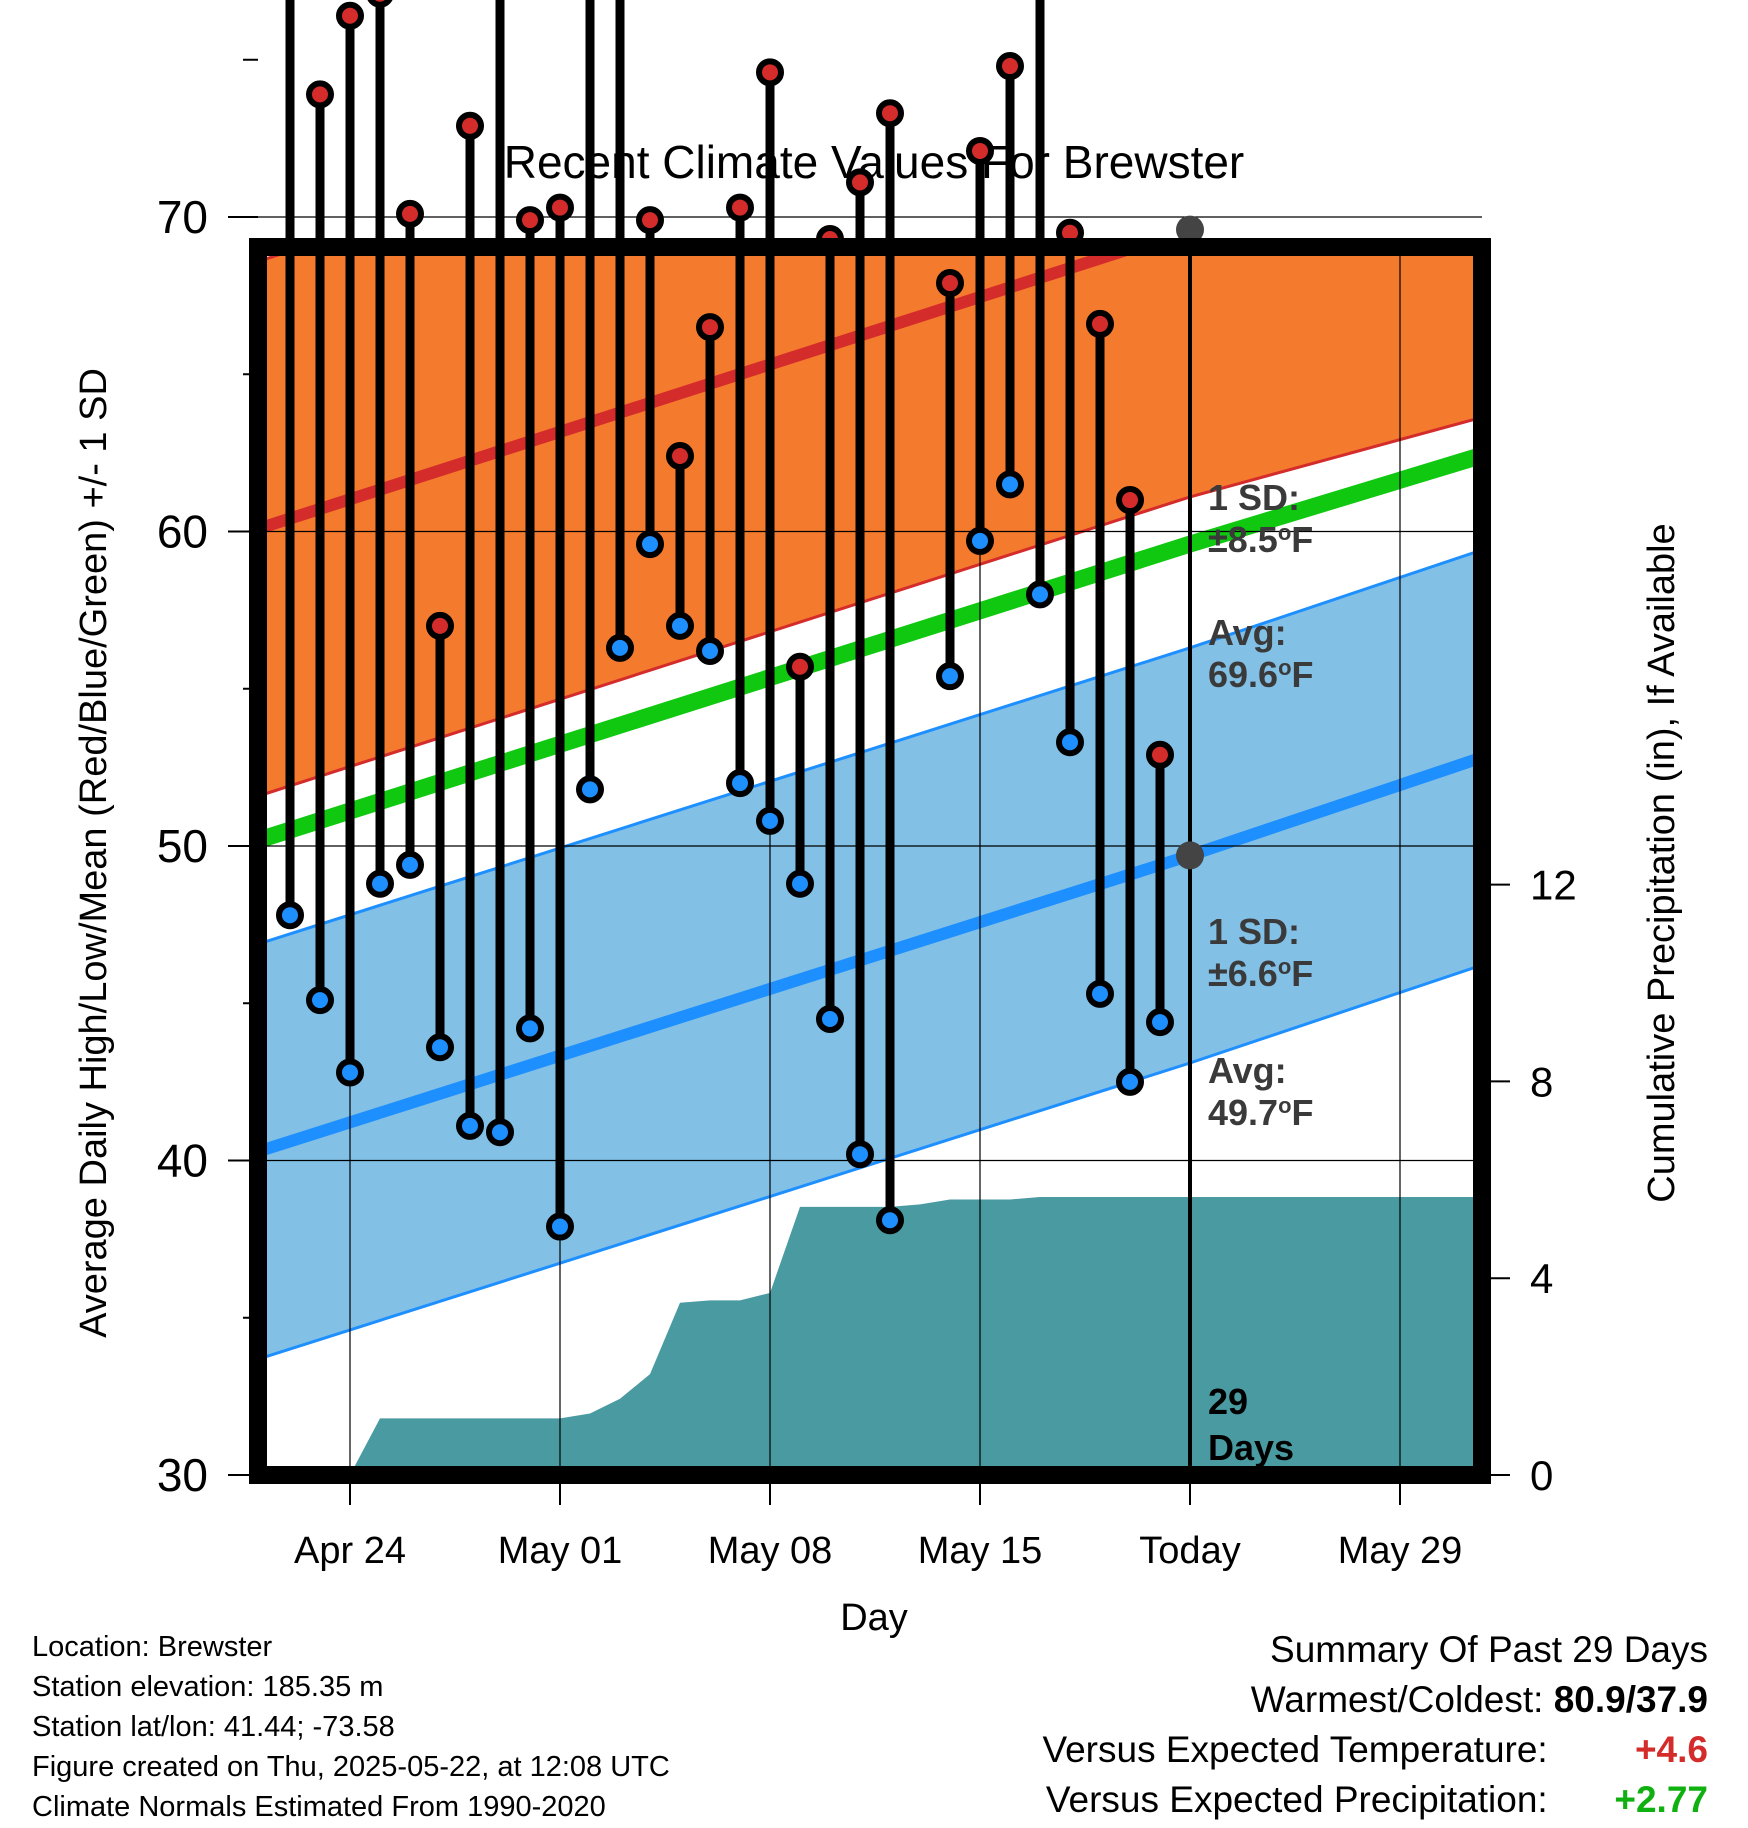 Image resolution: width=1748 pixels, height=1828 pixels. Describe the element at coordinates (1254, 497) in the screenshot. I see `high-sd-label: 1 SD:` at that location.